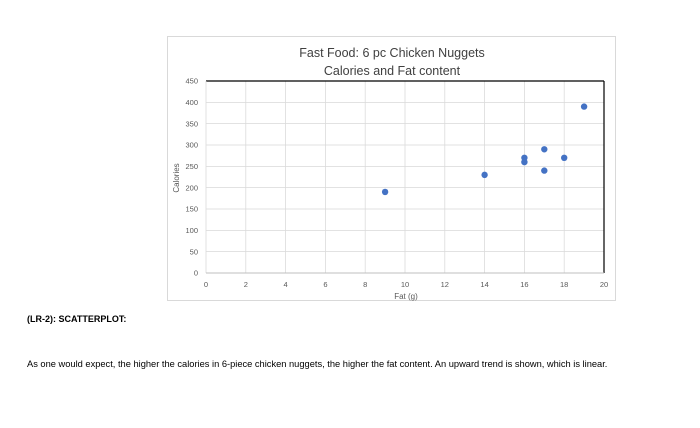  I want to click on y-tick-label-350: 350, so click(191, 123).